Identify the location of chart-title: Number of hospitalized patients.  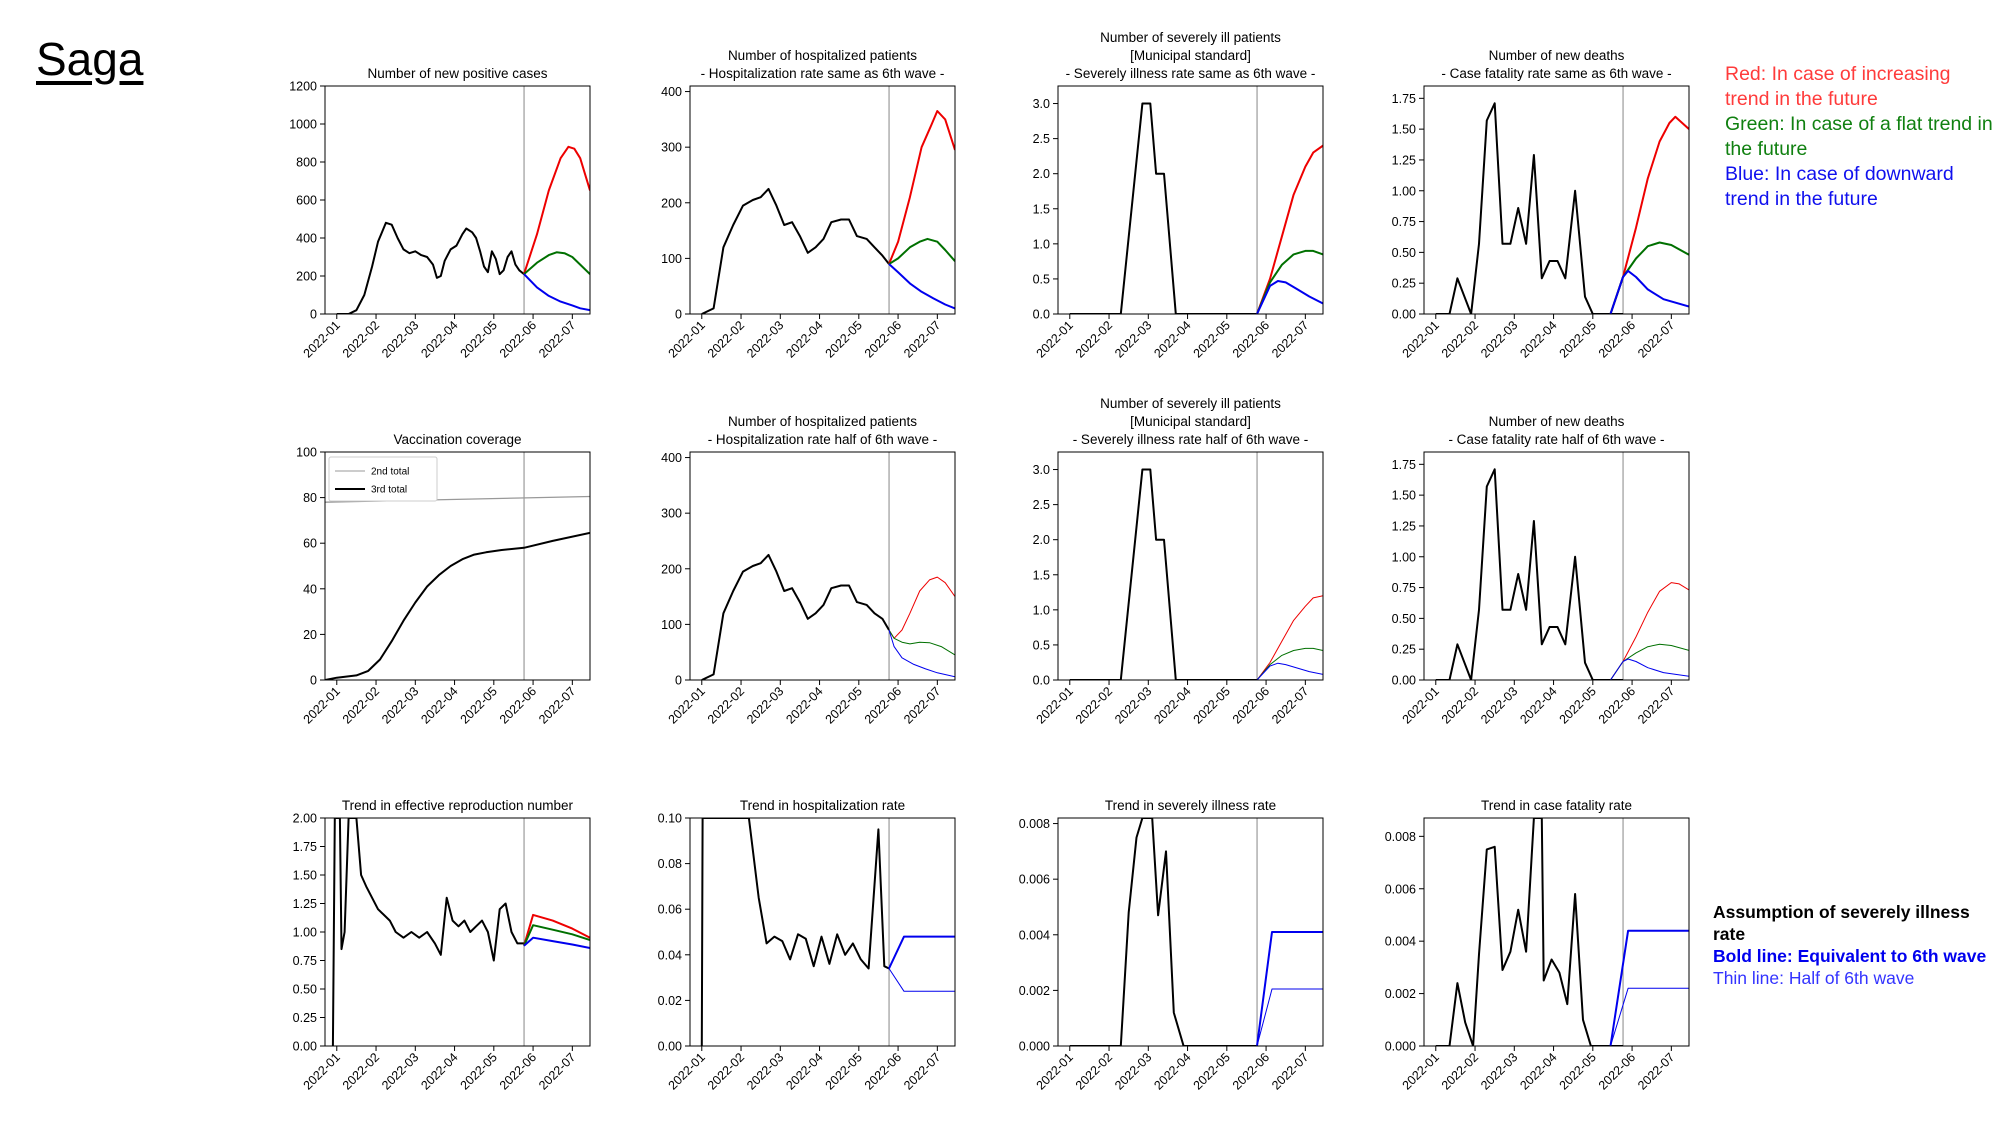
(822, 55).